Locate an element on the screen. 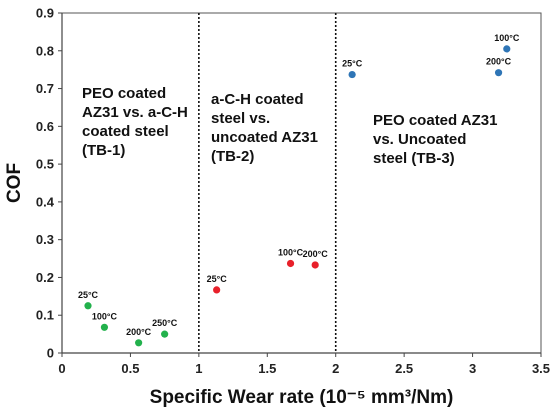 The height and width of the screenshot is (414, 550). y-tick-label: 0.8 is located at coordinates (45, 50).